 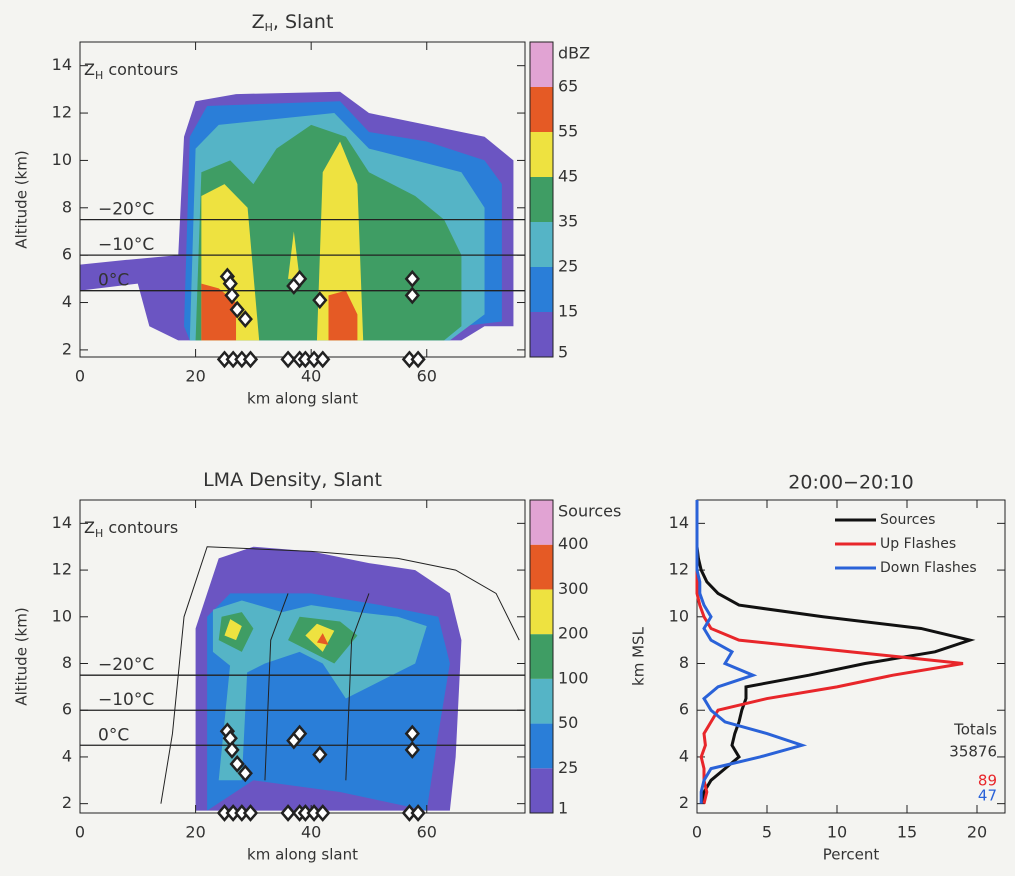 What do you see at coordinates (568, 86) in the screenshot?
I see `colorbar-label: 65` at bounding box center [568, 86].